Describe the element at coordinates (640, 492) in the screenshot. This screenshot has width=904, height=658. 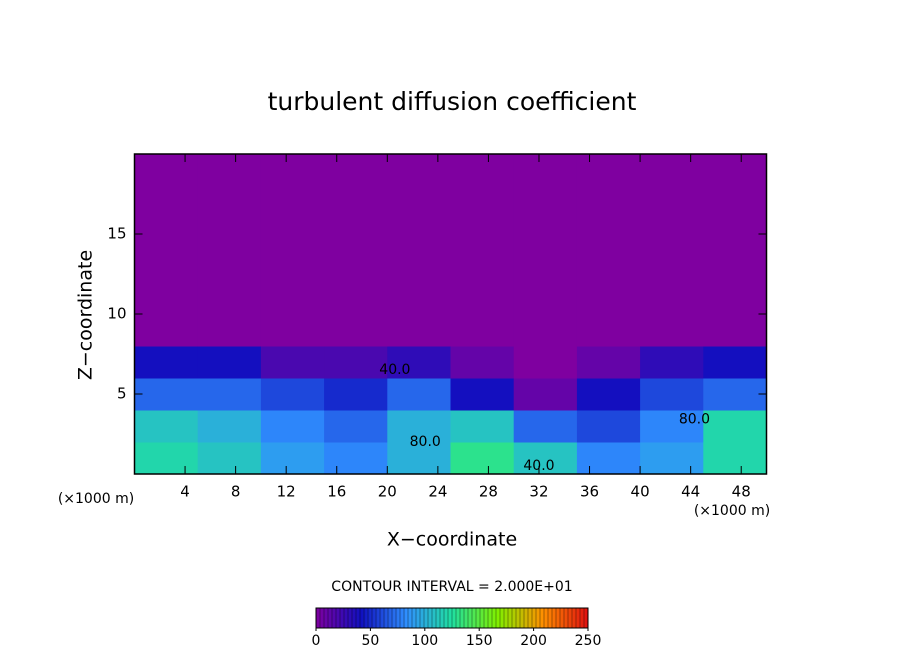
I see `x-tick-label: 40` at that location.